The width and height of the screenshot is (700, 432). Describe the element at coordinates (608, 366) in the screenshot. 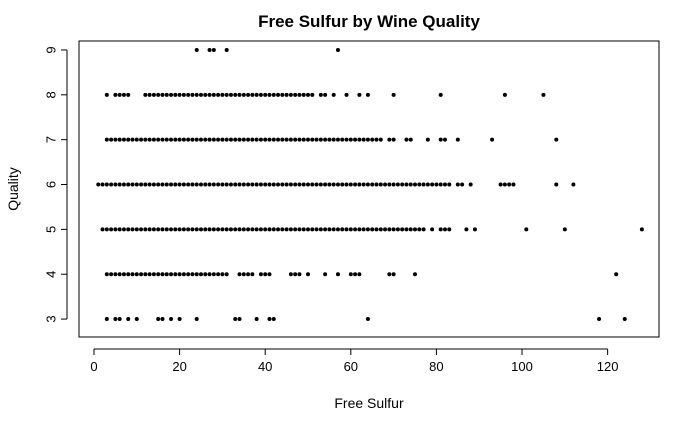

I see `x-tick-label: 120` at that location.